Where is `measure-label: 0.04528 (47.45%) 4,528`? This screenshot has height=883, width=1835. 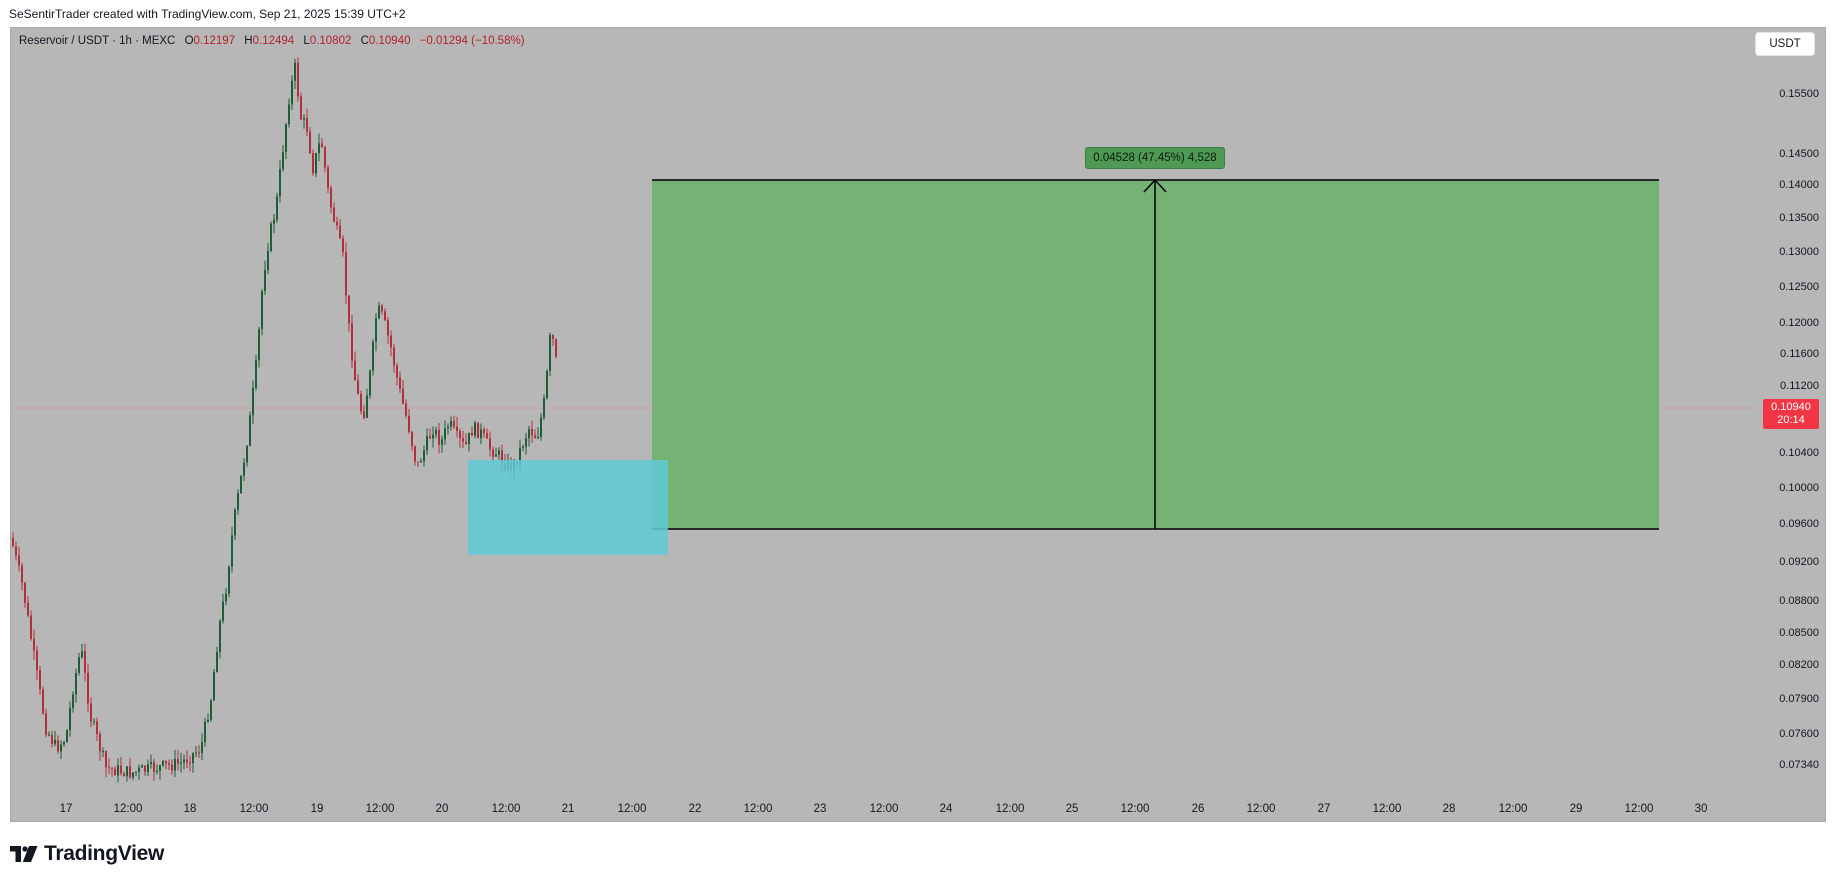 measure-label: 0.04528 (47.45%) 4,528 is located at coordinates (1155, 158).